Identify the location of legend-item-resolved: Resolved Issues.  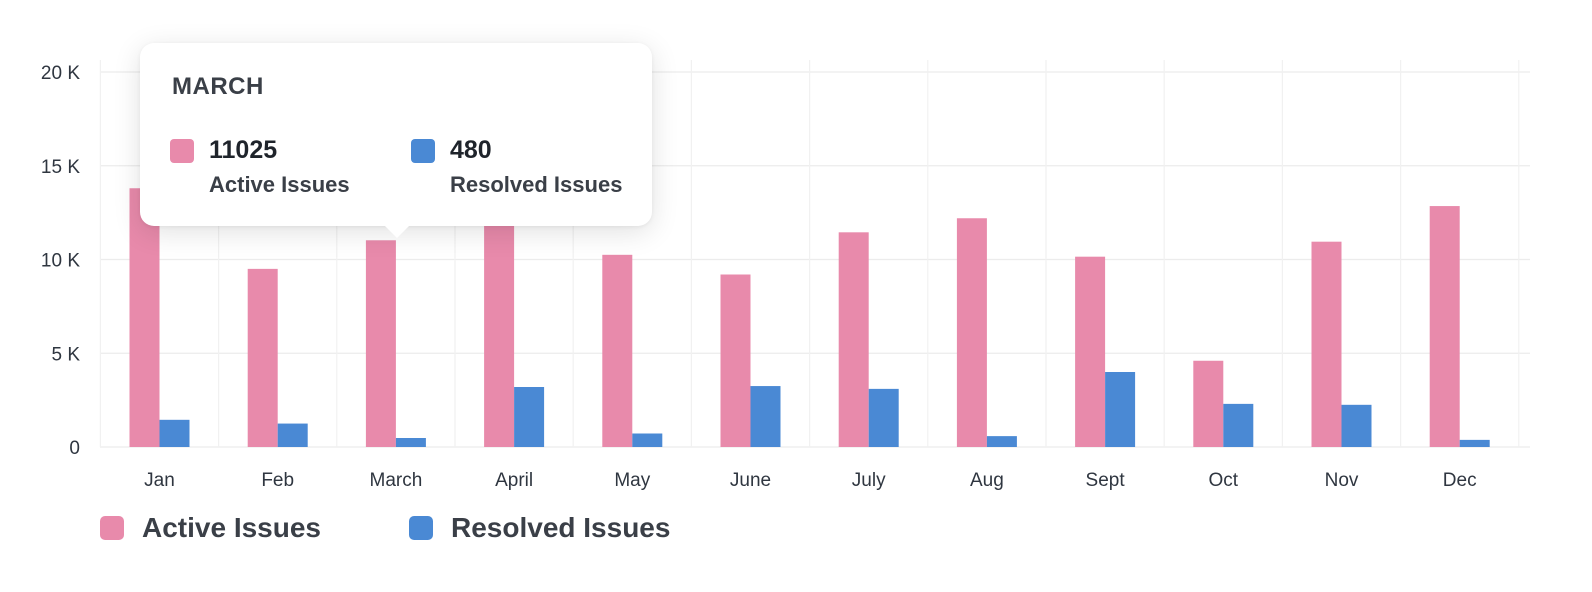
(539, 528).